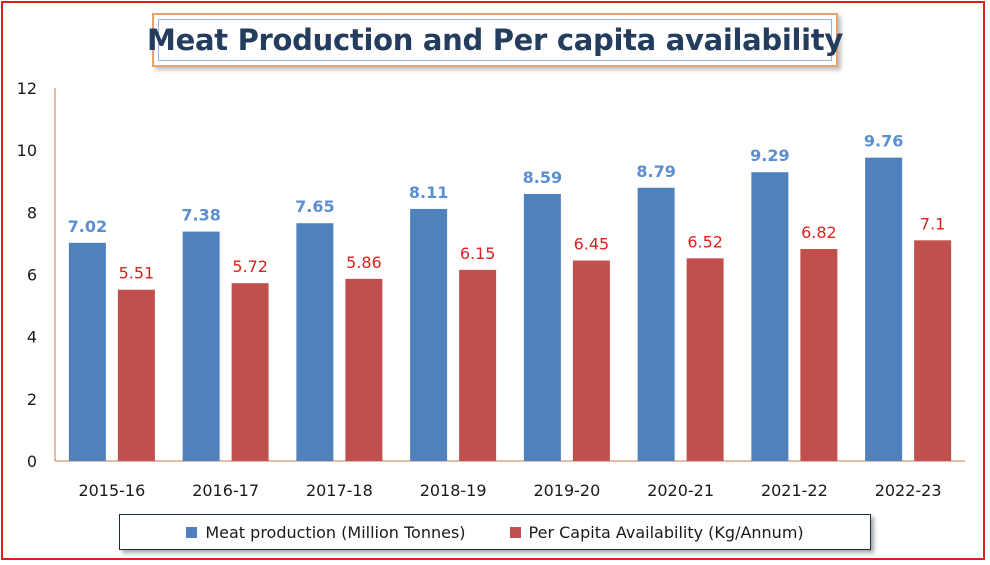  Describe the element at coordinates (339, 490) in the screenshot. I see `x-tick-label: 2017-18` at that location.